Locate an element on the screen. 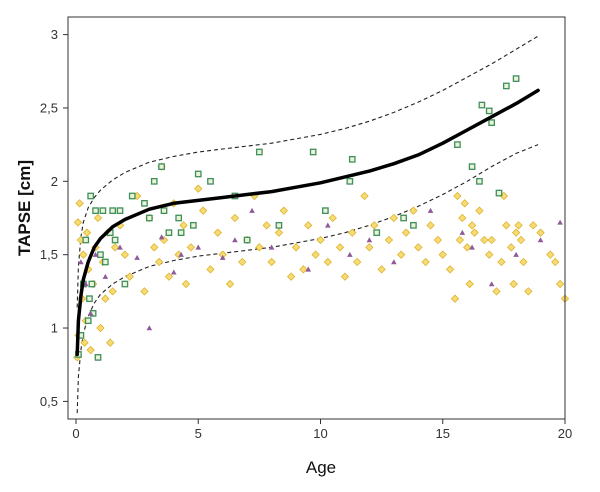 The height and width of the screenshot is (492, 600). x-axis-title: Age is located at coordinates (321, 467).